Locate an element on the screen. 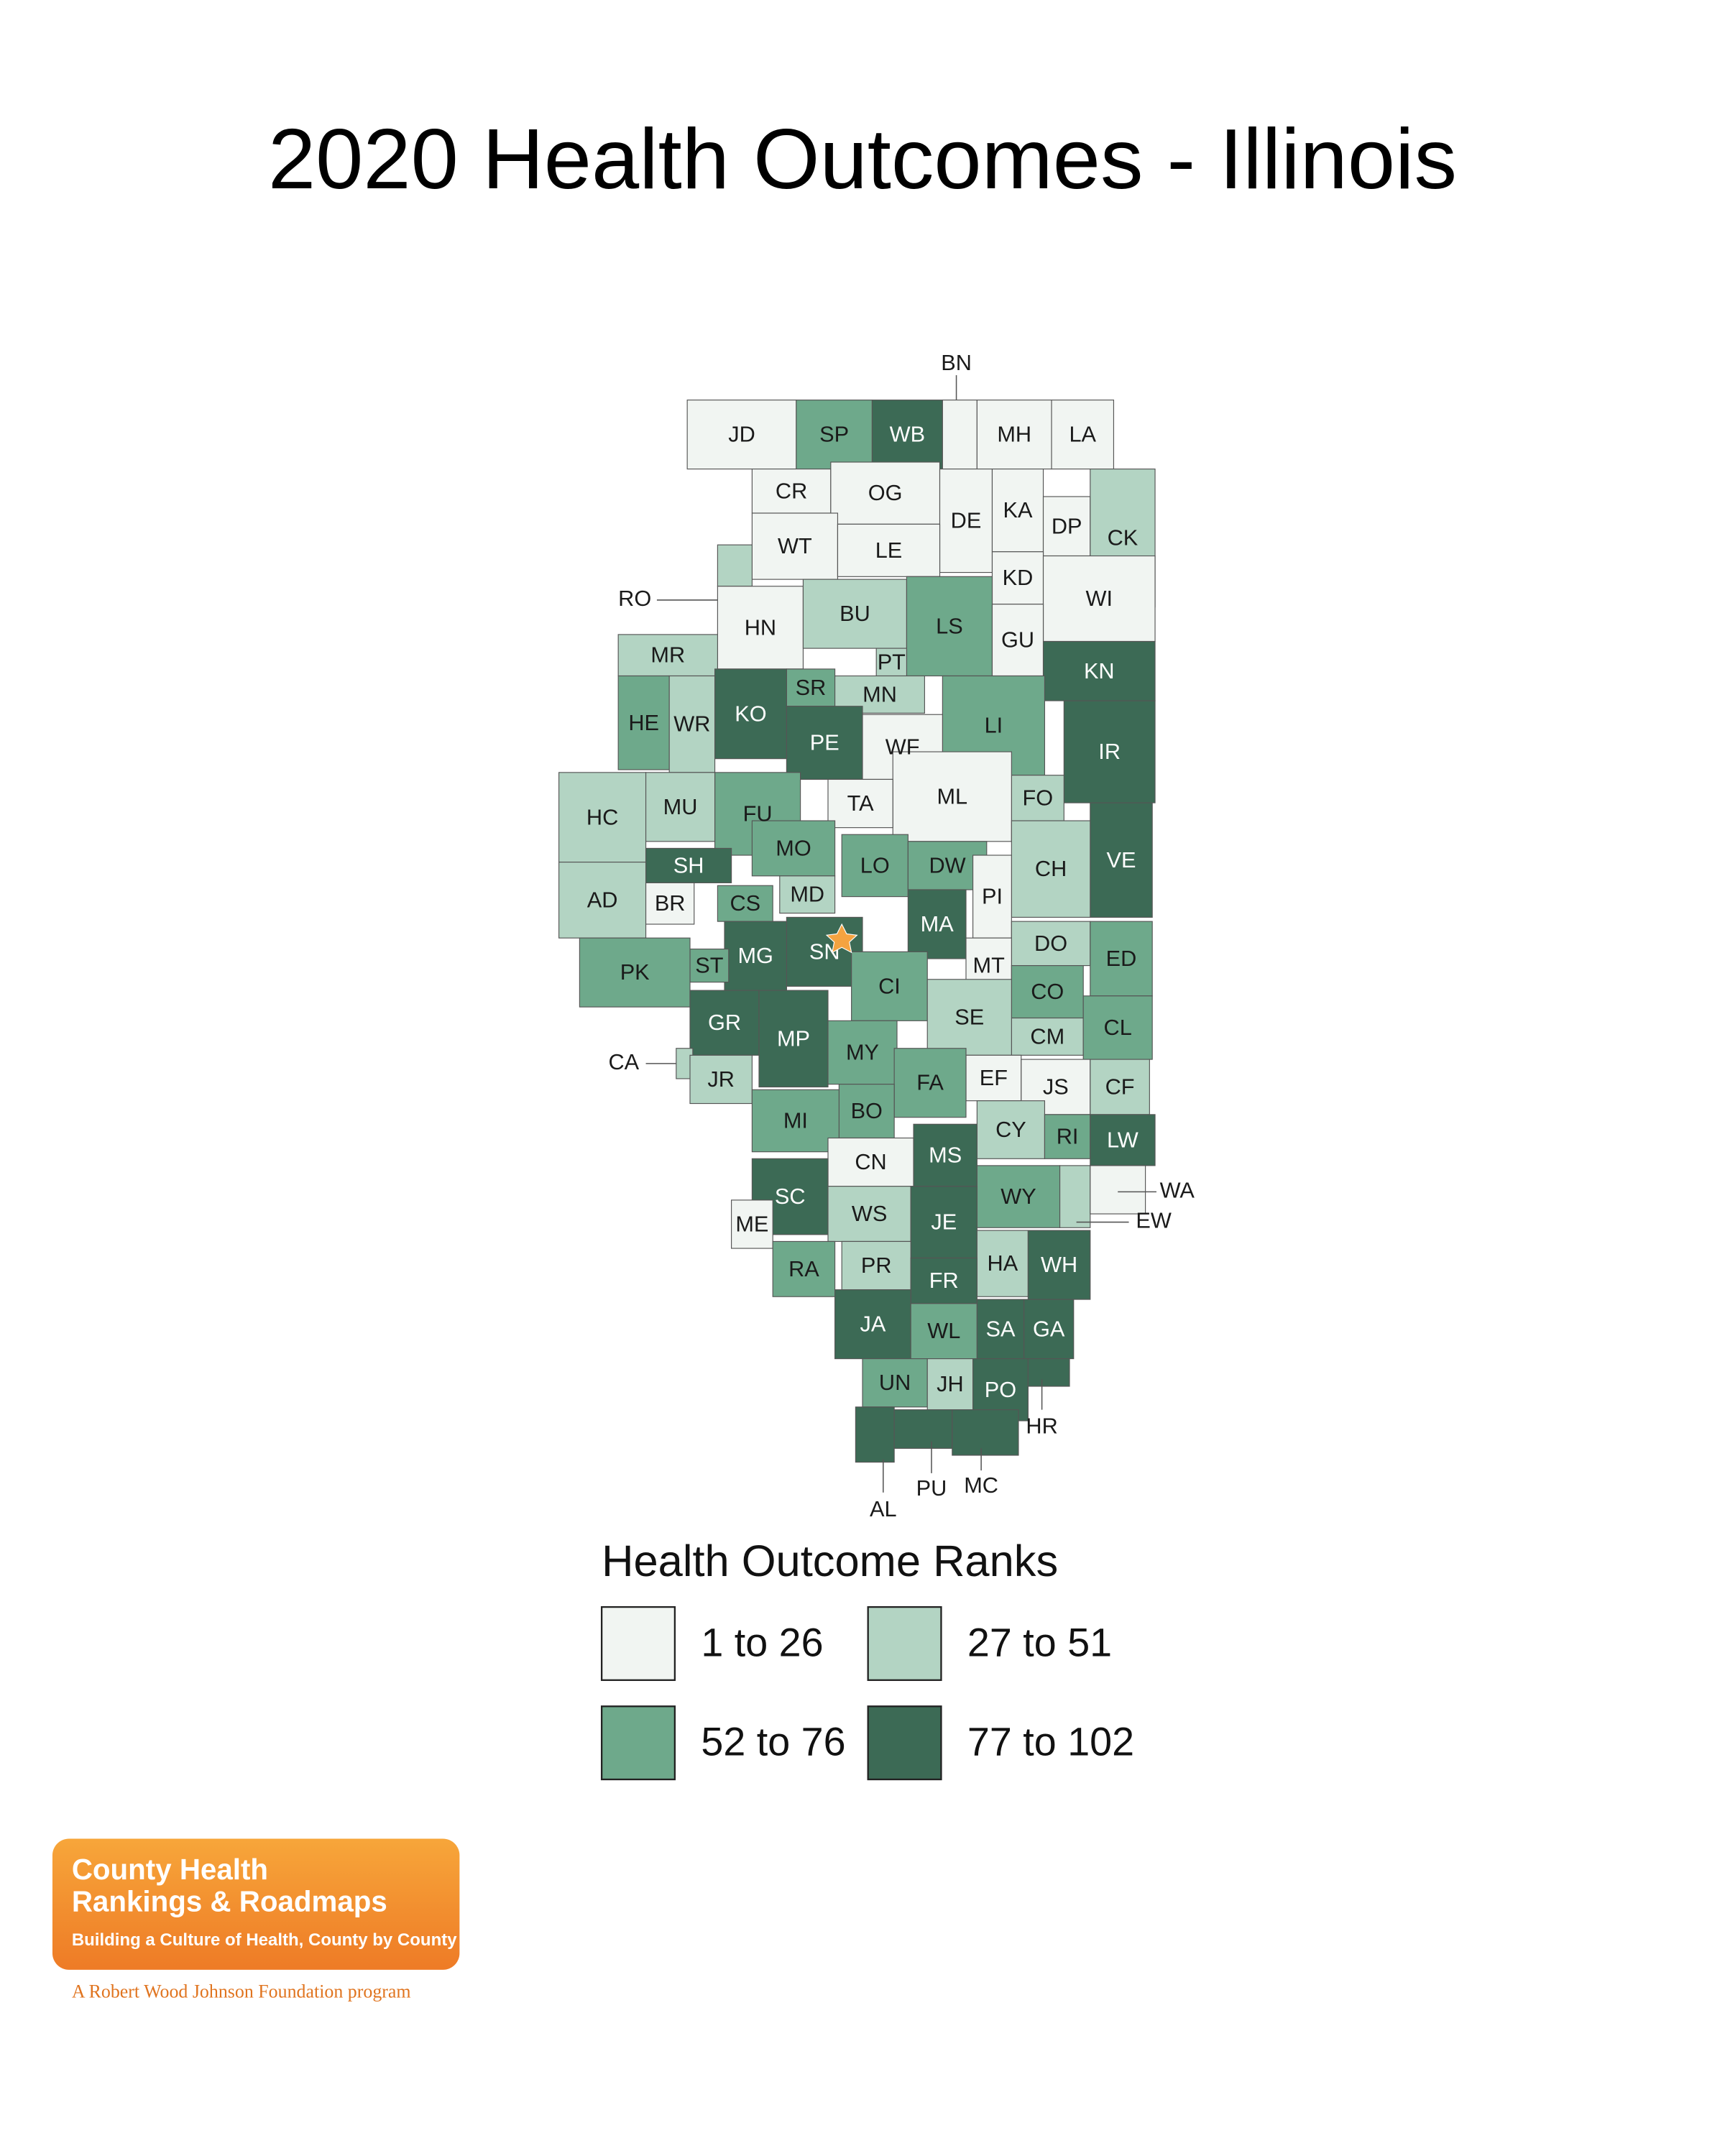  county-label: WF is located at coordinates (903, 747).